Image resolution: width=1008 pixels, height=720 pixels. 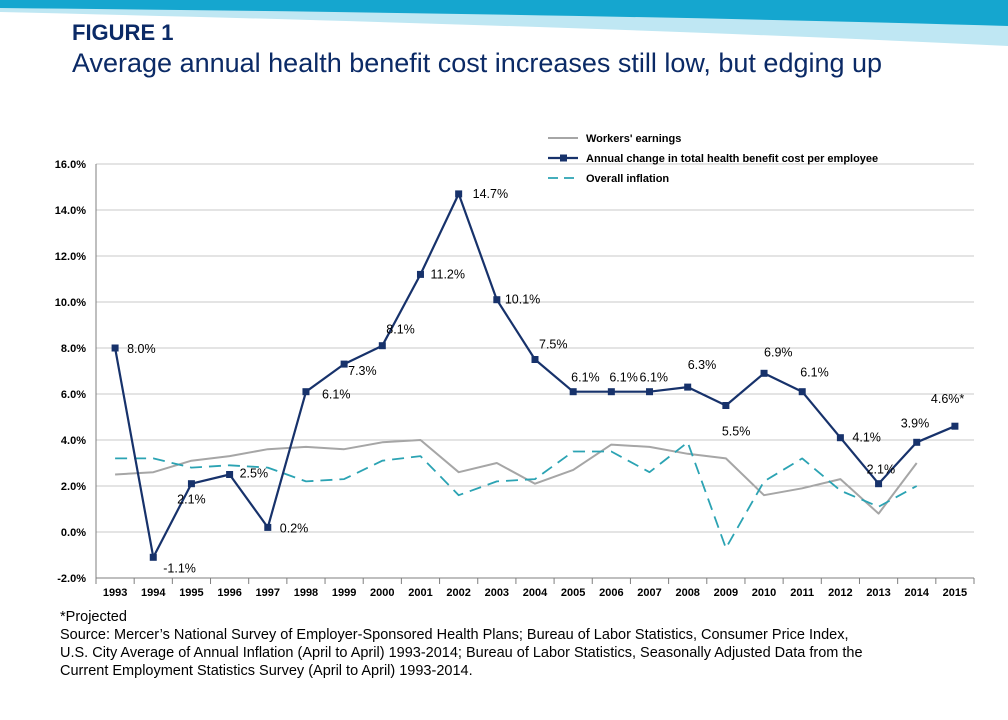 I want to click on data-label: 6.9%, so click(x=778, y=352).